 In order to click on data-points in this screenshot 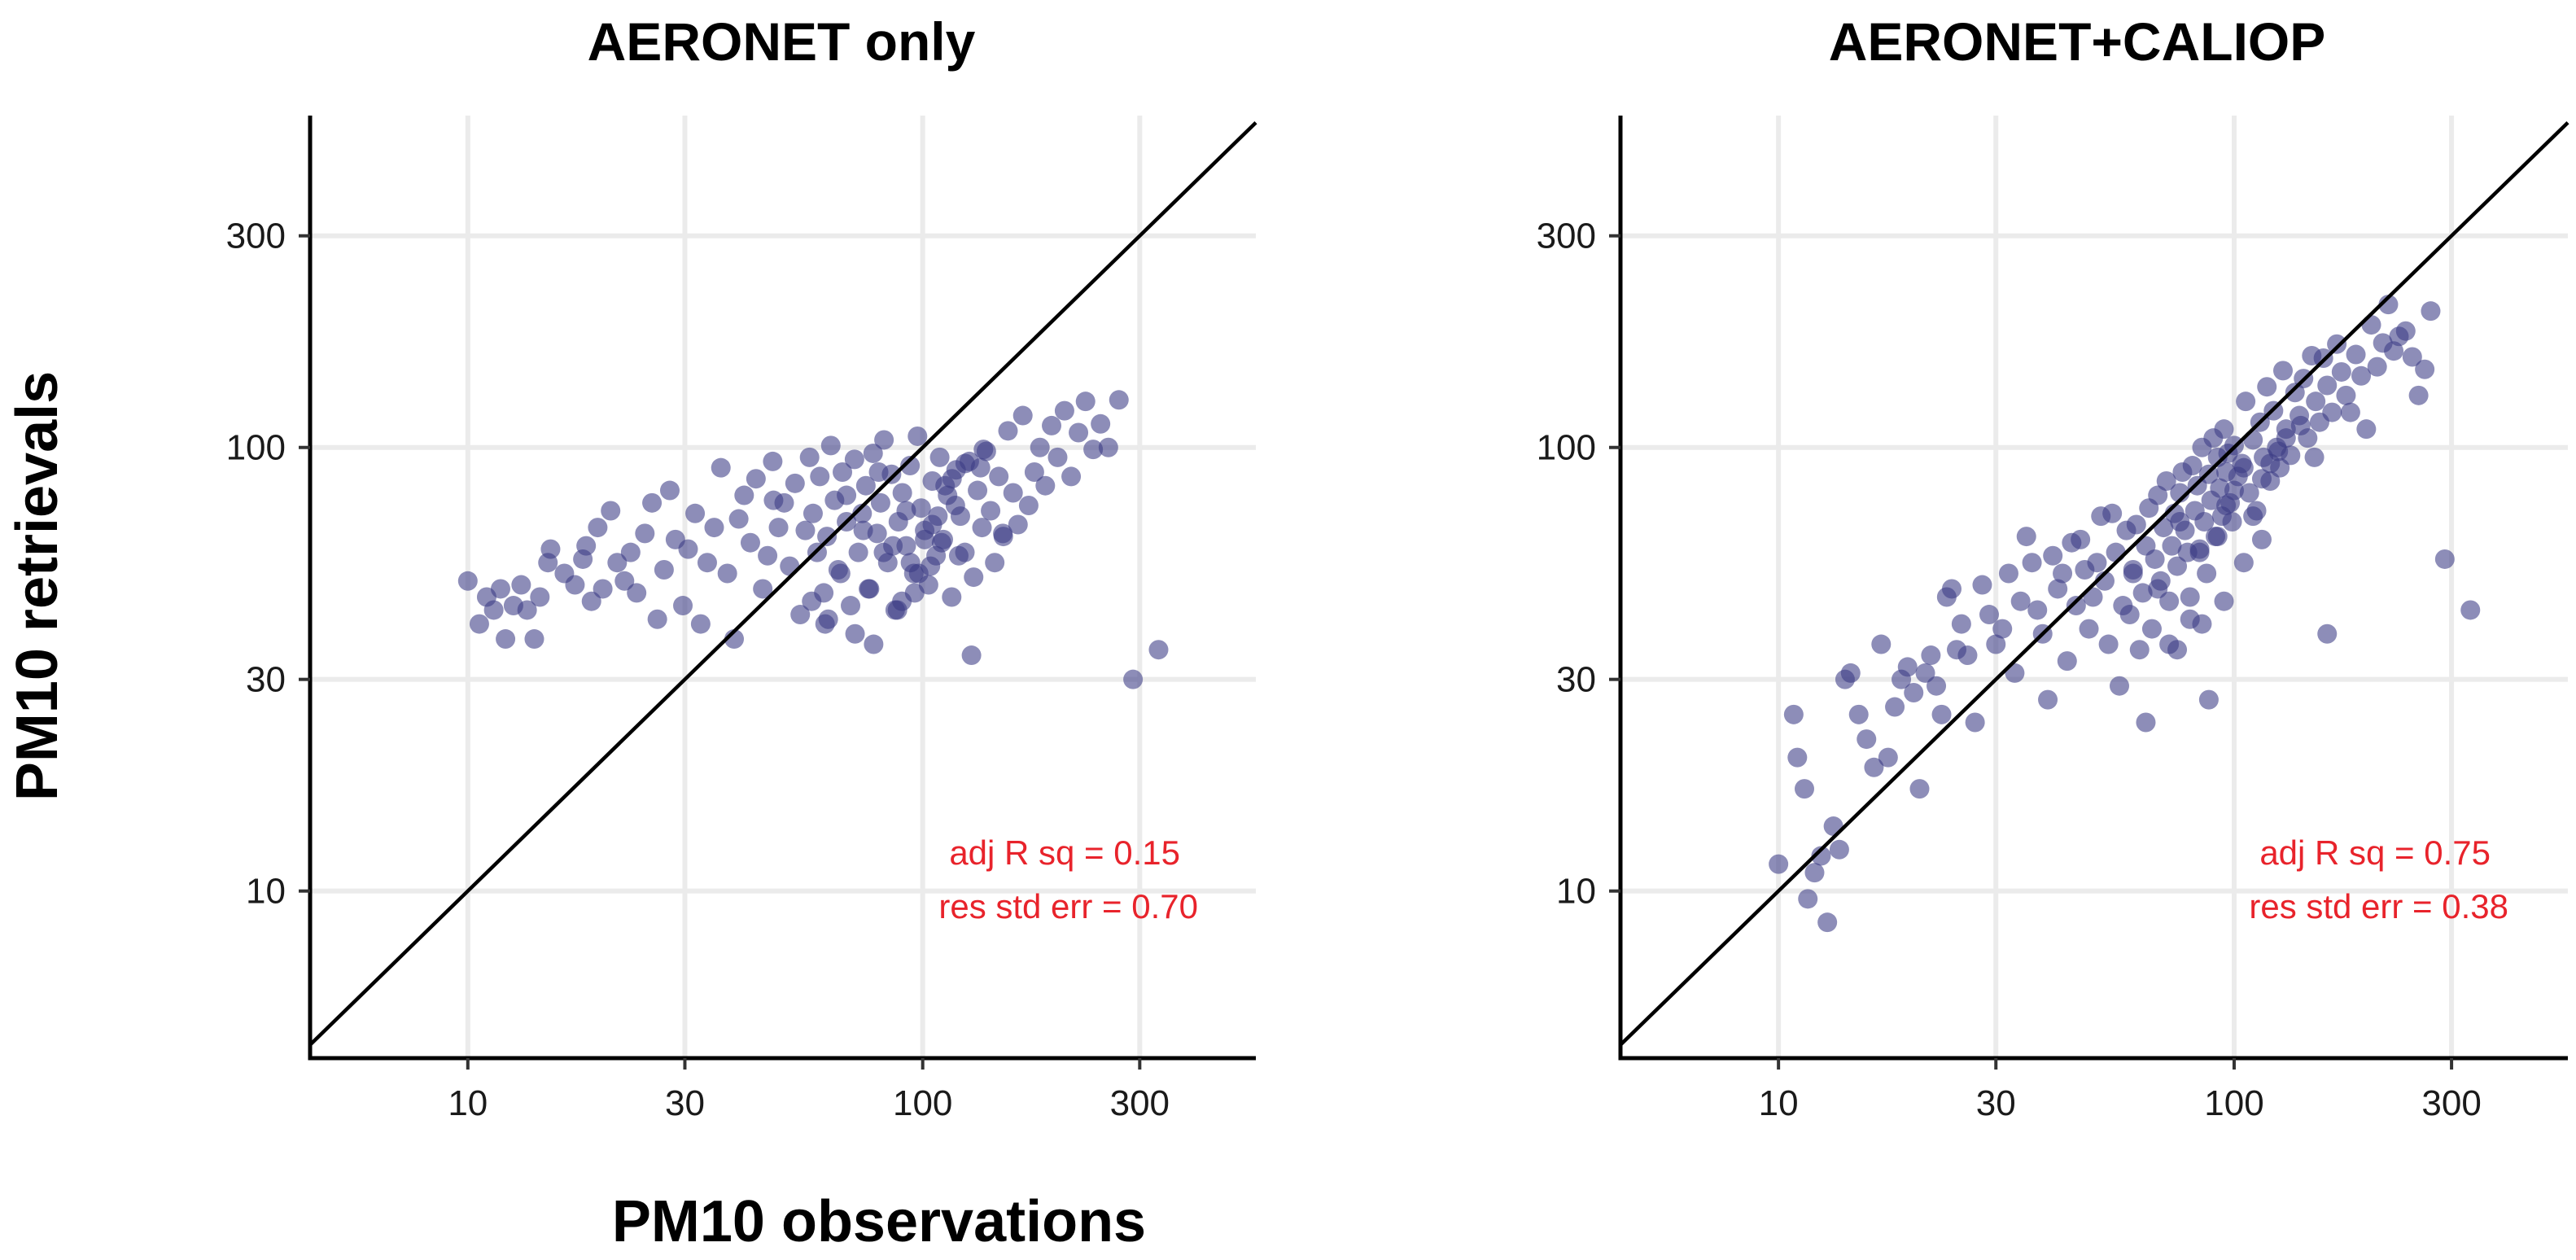, I will do `click(2125, 614)`.